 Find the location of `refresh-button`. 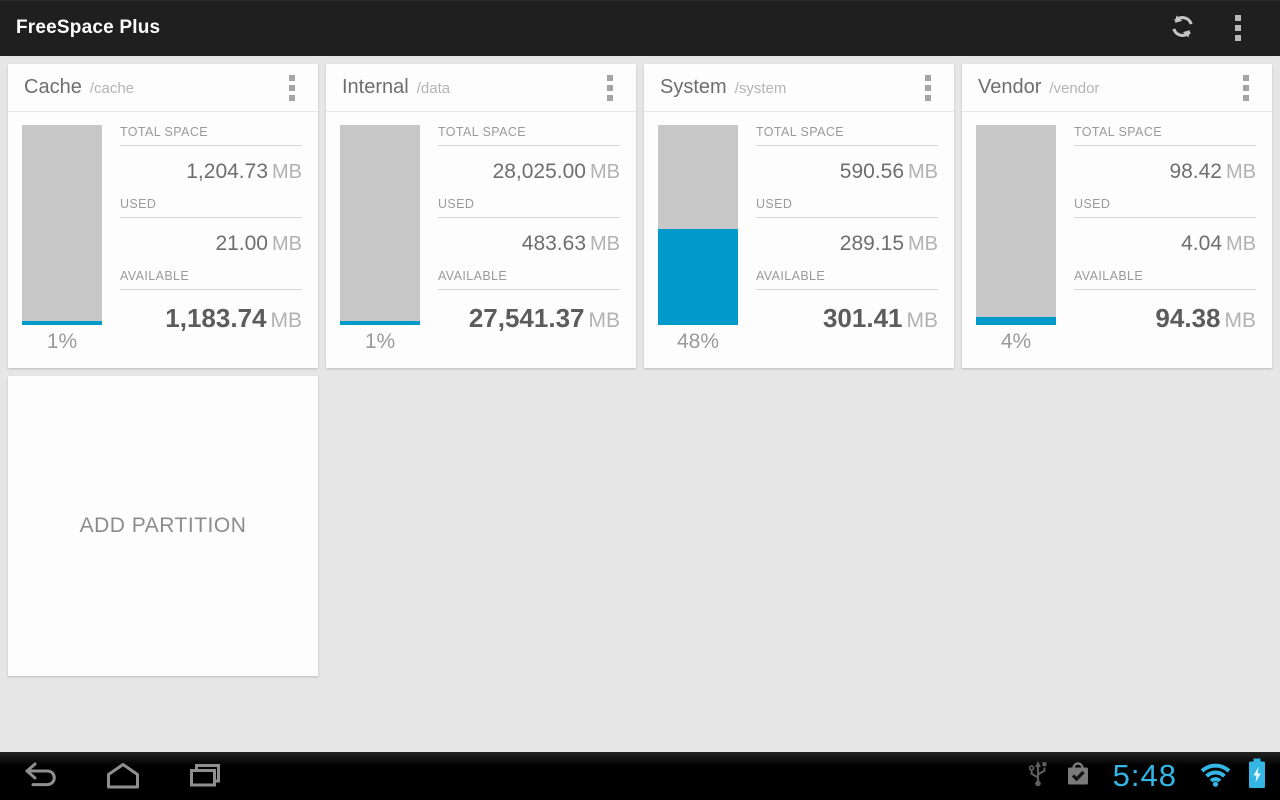

refresh-button is located at coordinates (1182, 28).